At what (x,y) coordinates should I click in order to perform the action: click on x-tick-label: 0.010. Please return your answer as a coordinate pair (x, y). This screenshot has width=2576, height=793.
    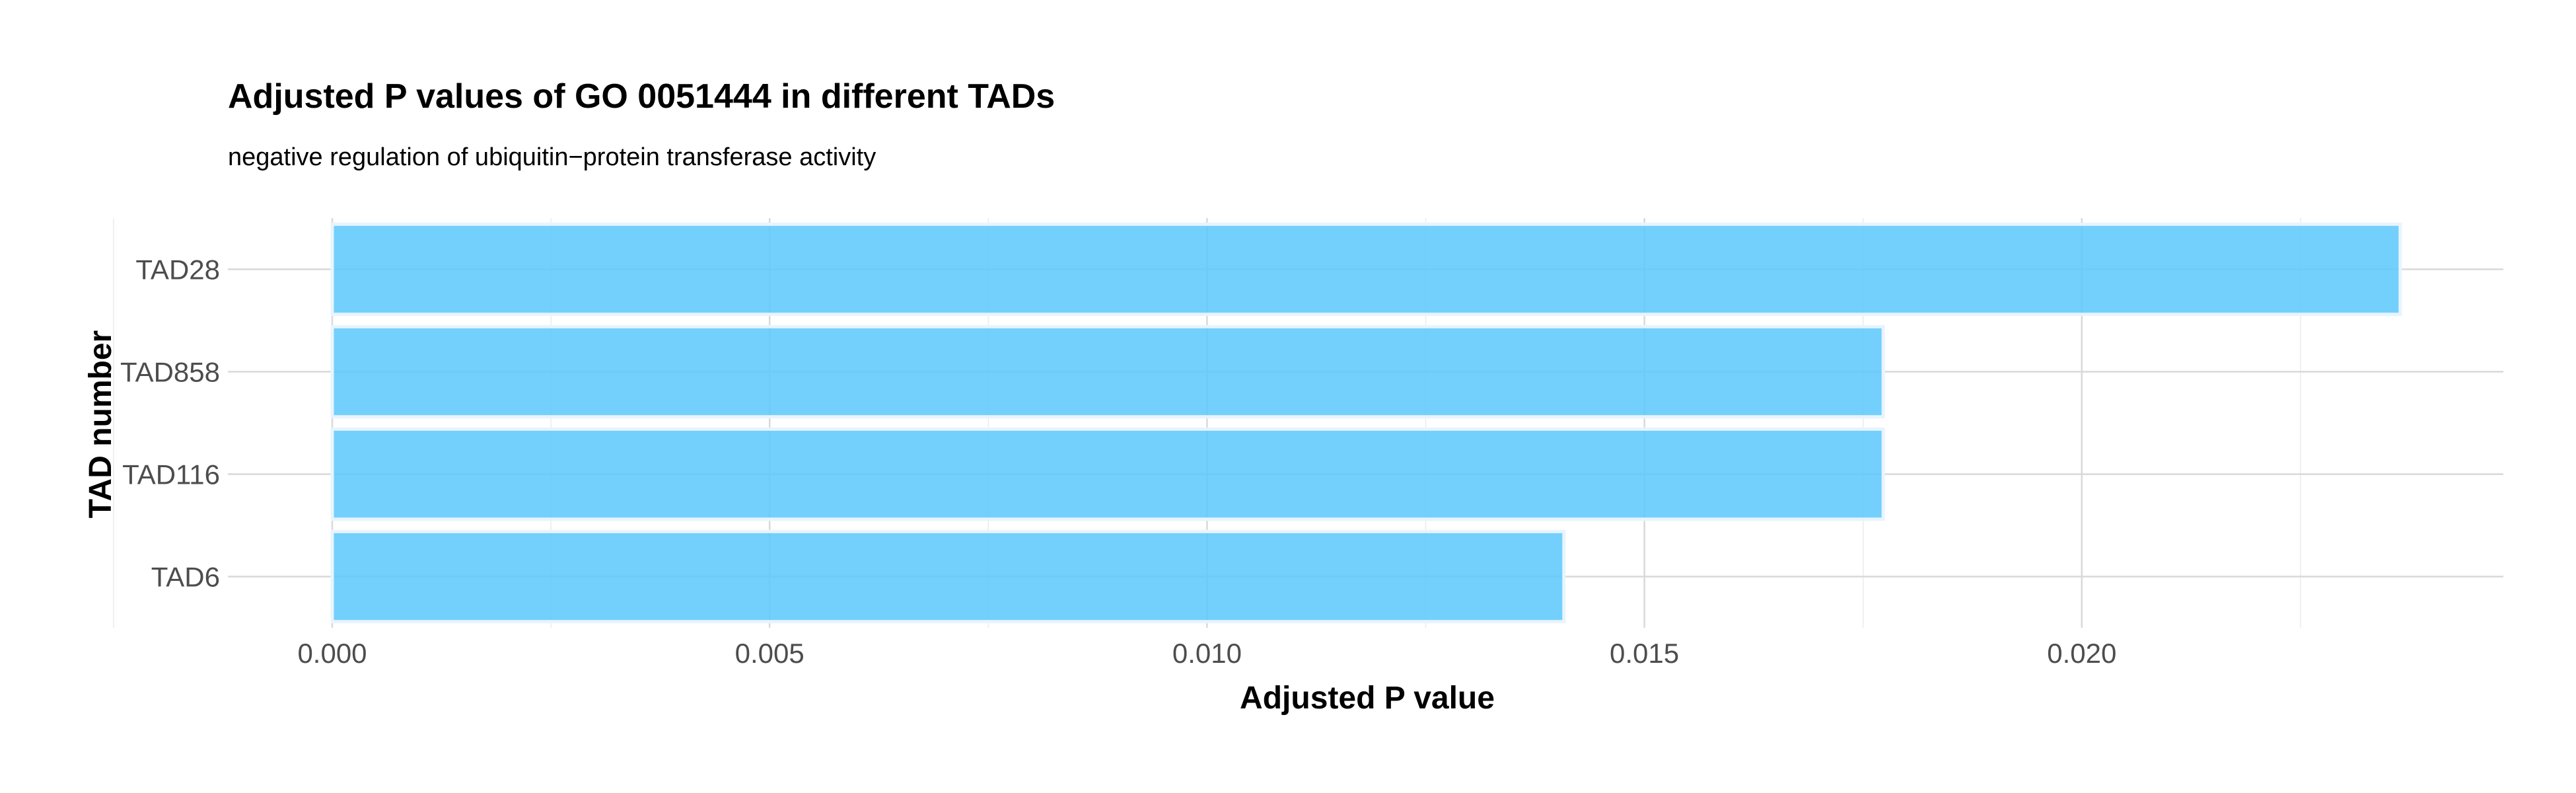
    Looking at the image, I should click on (1207, 654).